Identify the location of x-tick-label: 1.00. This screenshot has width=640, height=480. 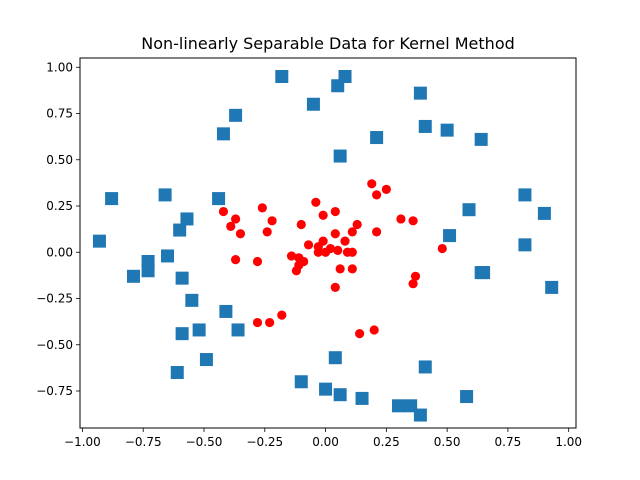
(568, 442).